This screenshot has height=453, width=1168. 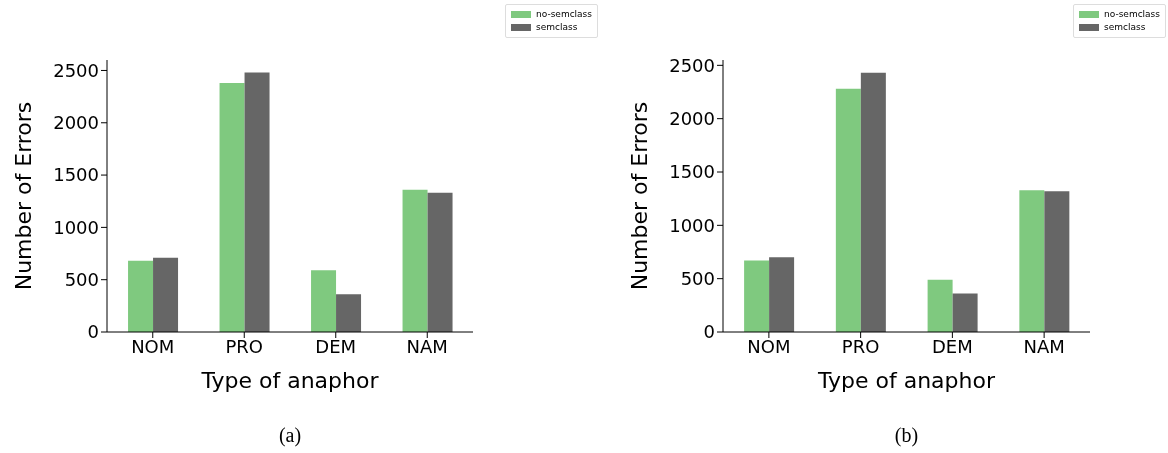 I want to click on text: (b), so click(x=906, y=435).